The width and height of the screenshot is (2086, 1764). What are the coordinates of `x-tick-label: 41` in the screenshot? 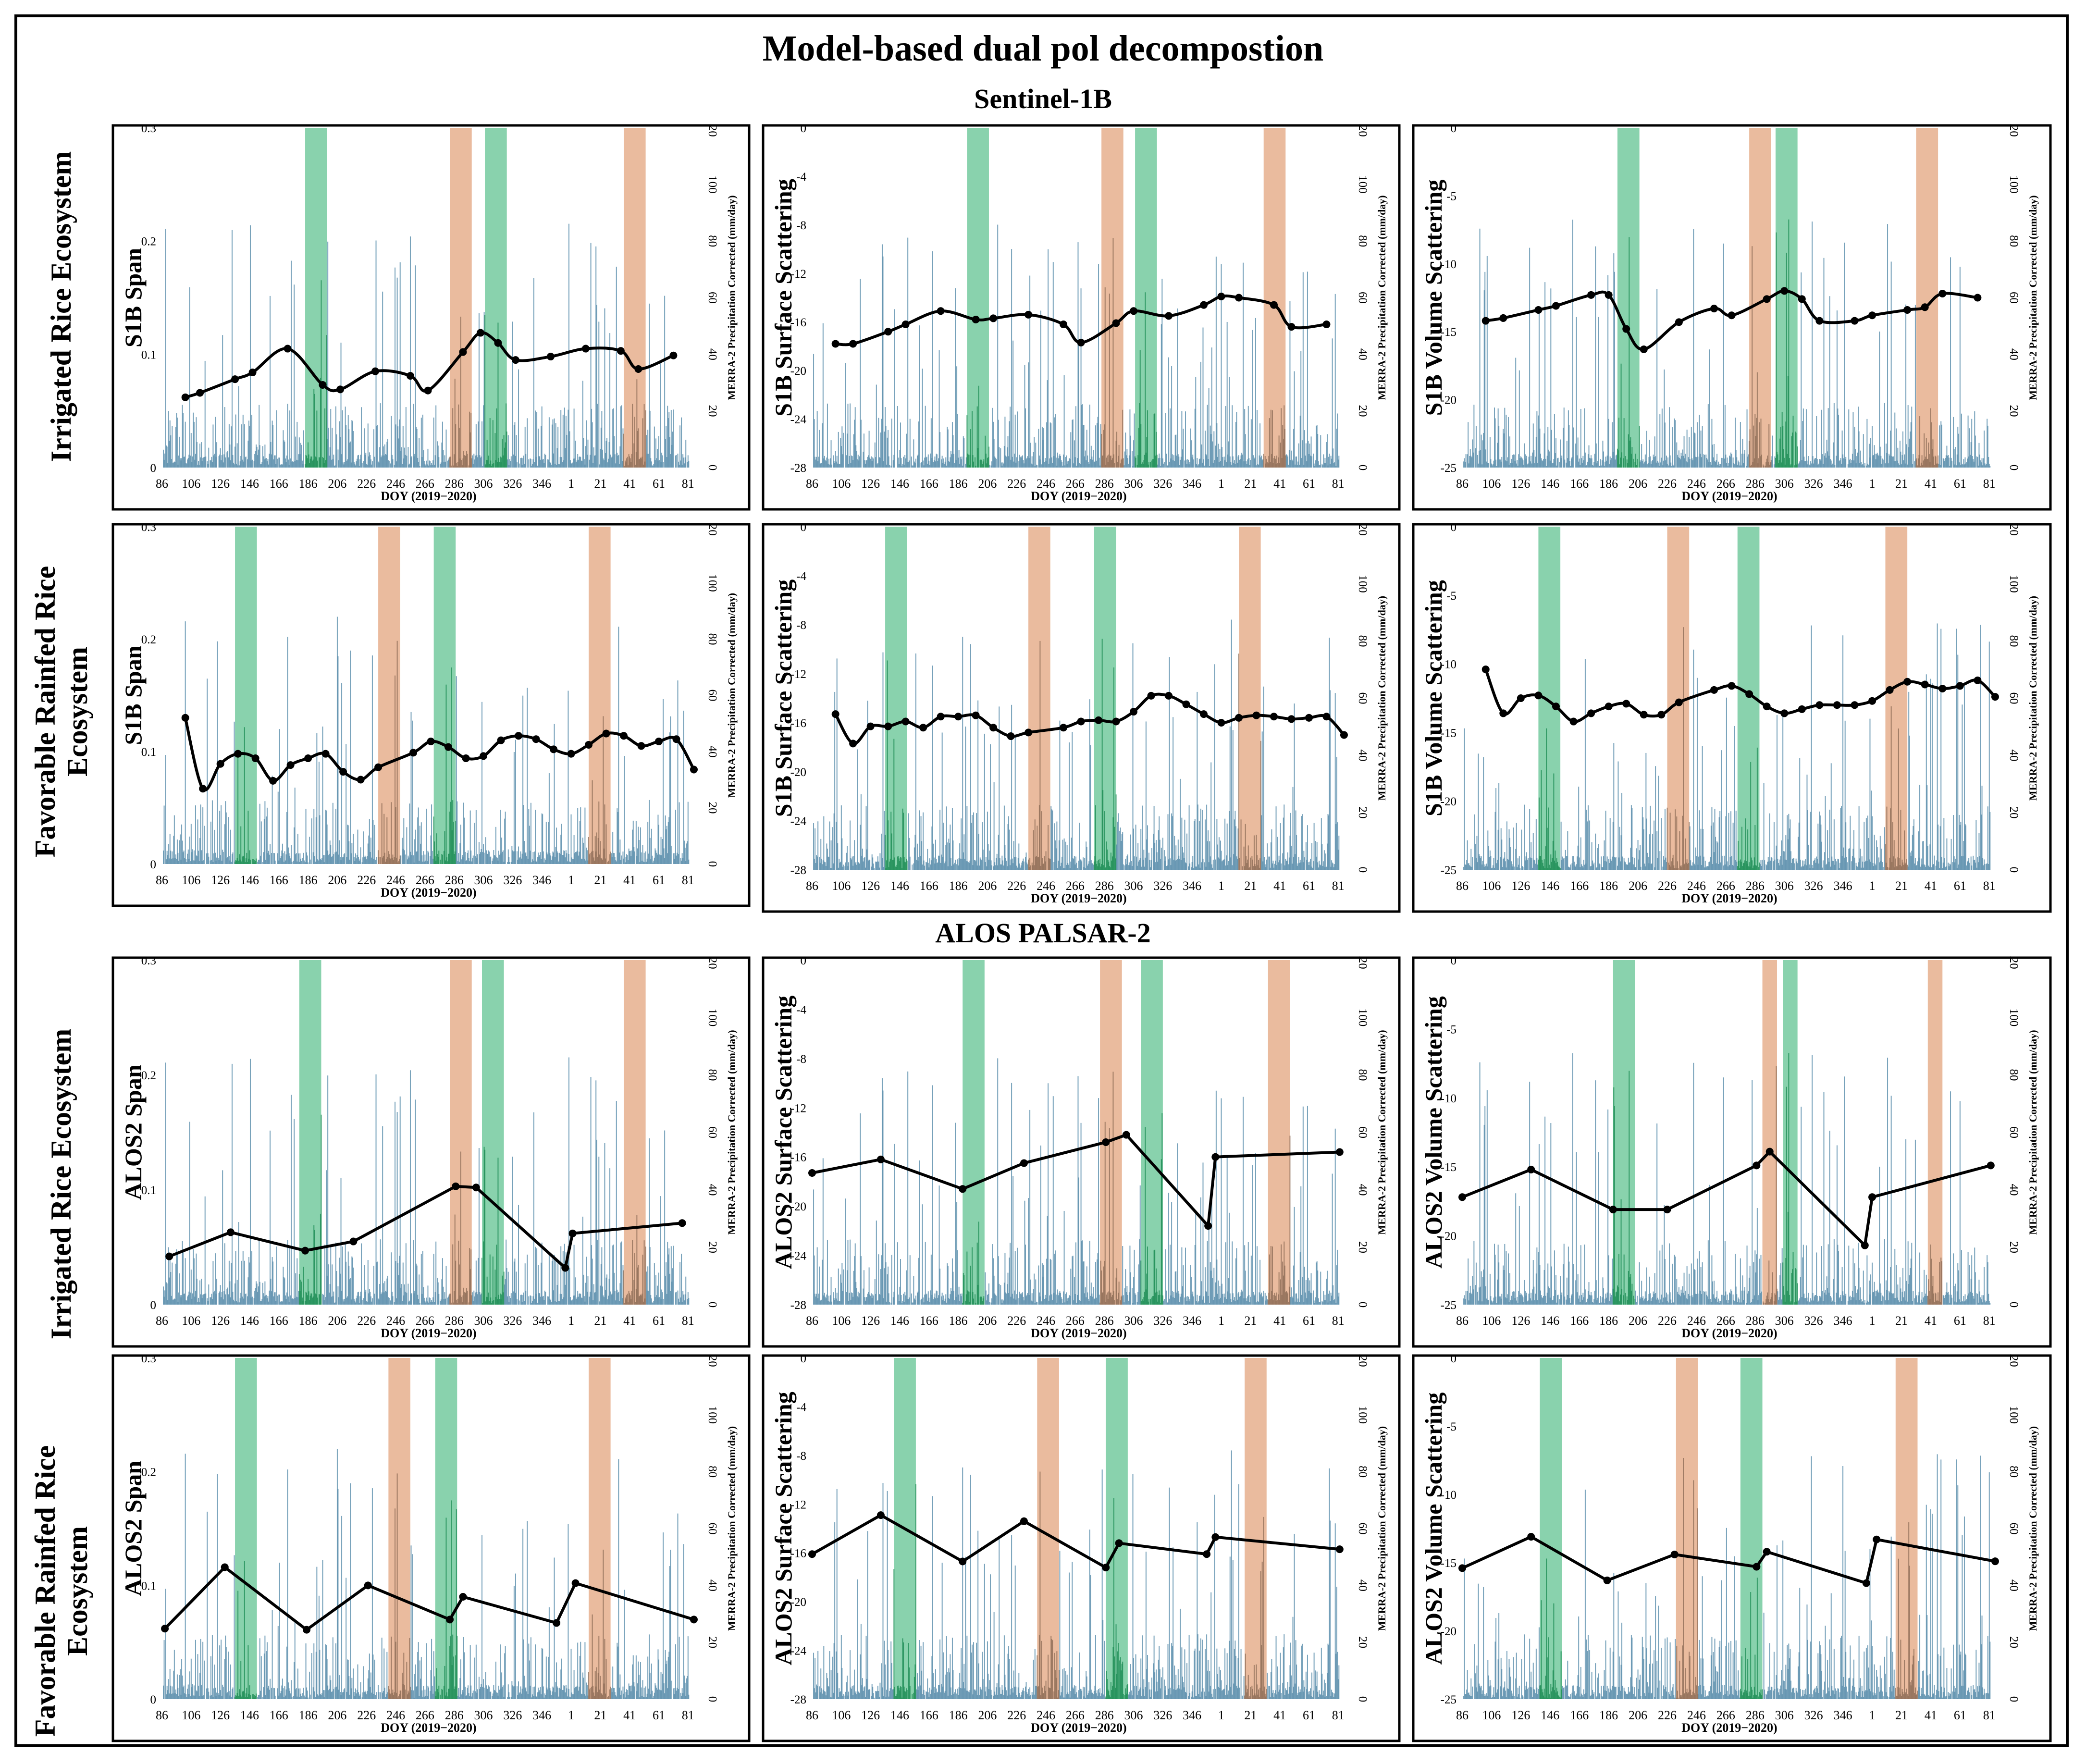 It's located at (1279, 484).